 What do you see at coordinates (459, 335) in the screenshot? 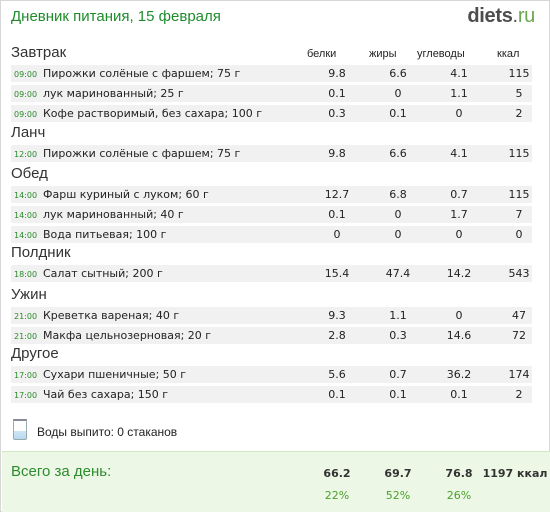
I see `carbs-value: 14.6` at bounding box center [459, 335].